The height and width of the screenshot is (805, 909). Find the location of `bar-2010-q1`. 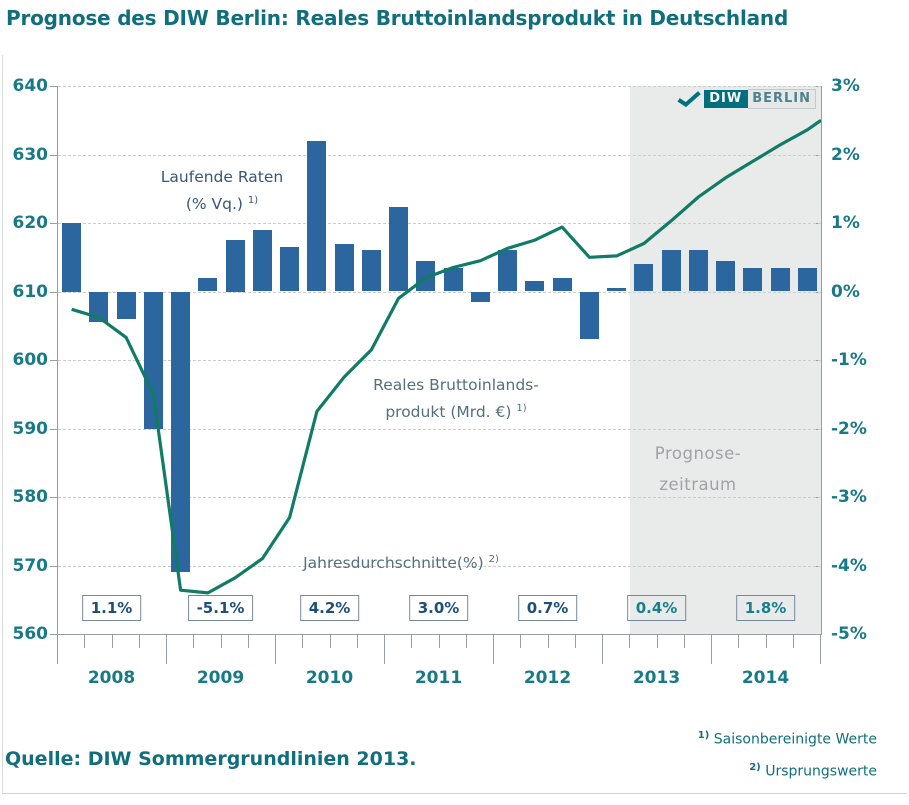

bar-2010-q1 is located at coordinates (290, 269).